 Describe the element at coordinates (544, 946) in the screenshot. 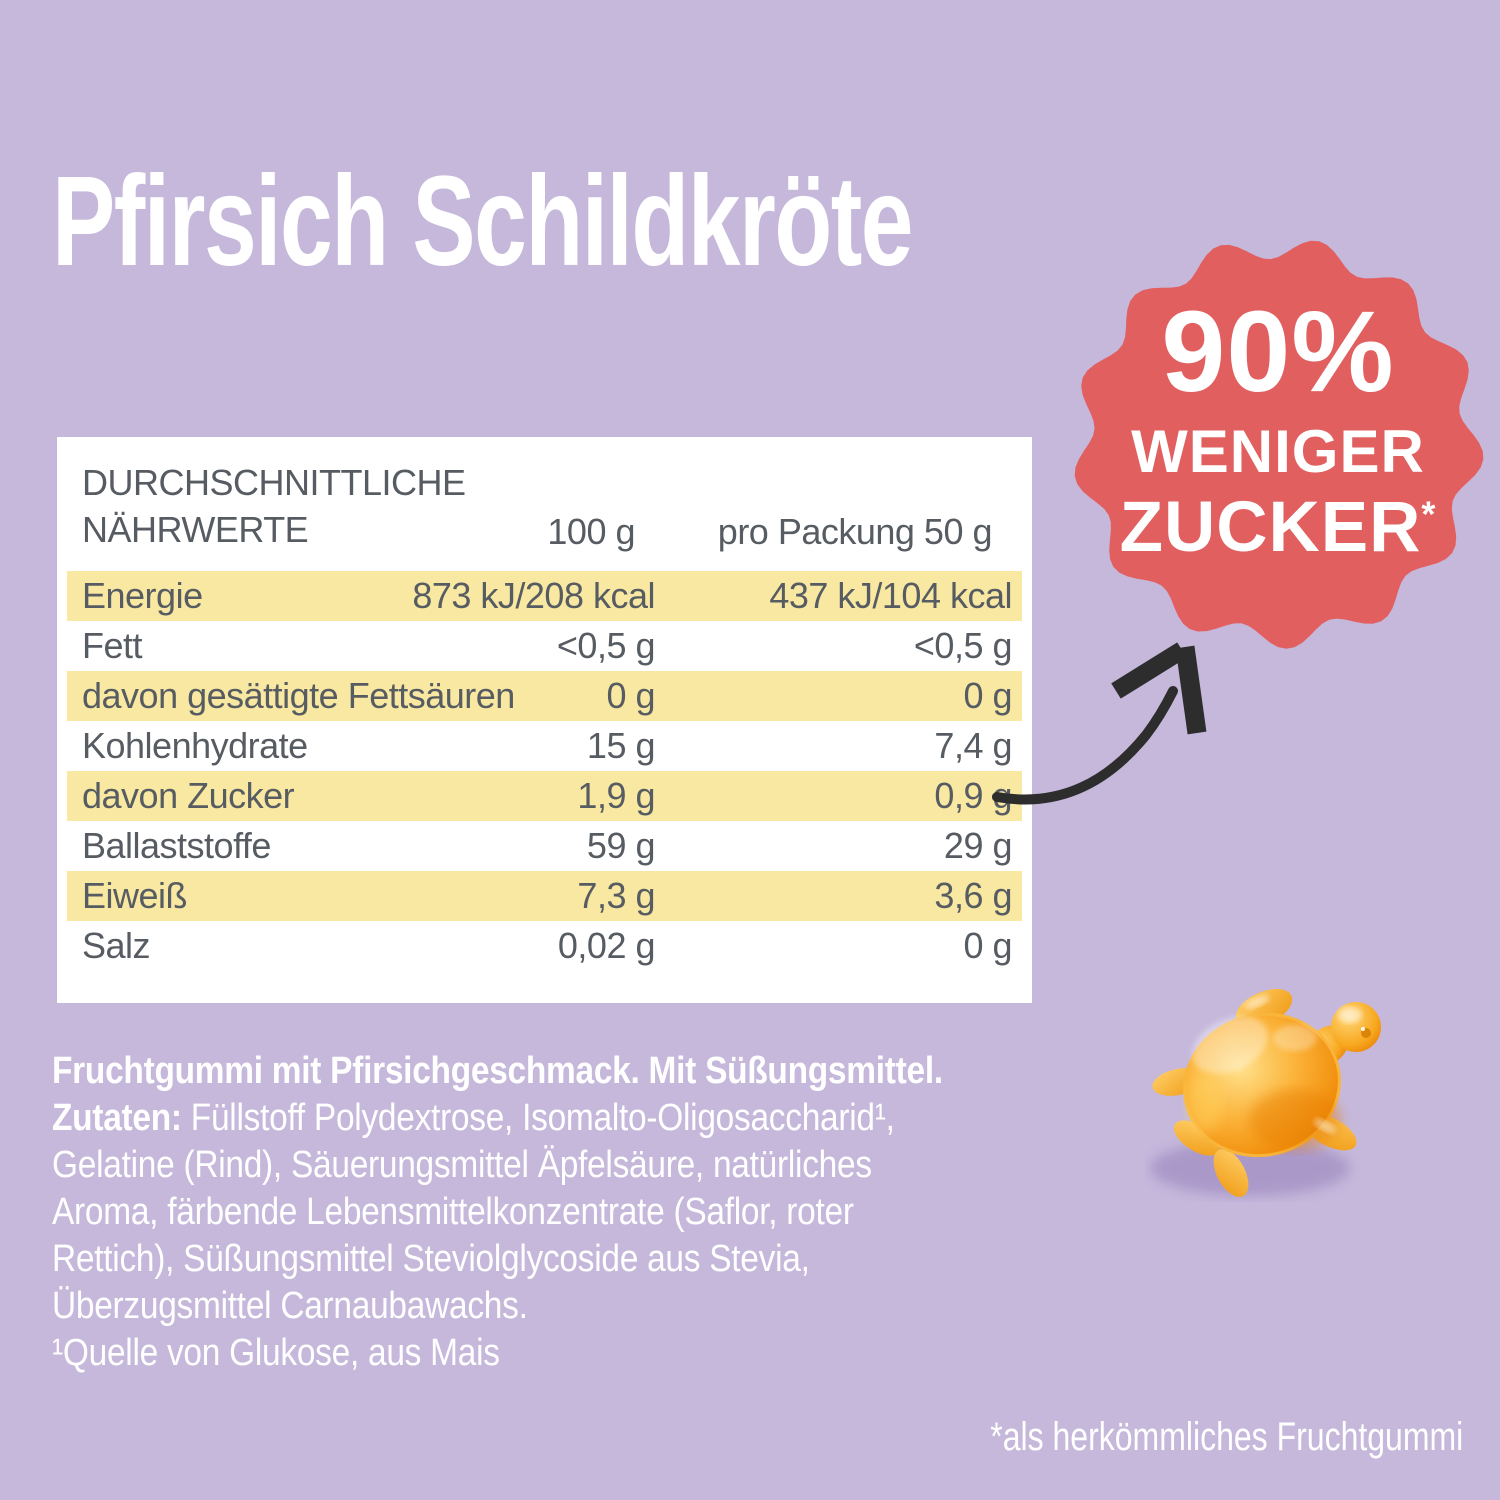

I see `table-row: Salz 0,02 g 0 g` at that location.